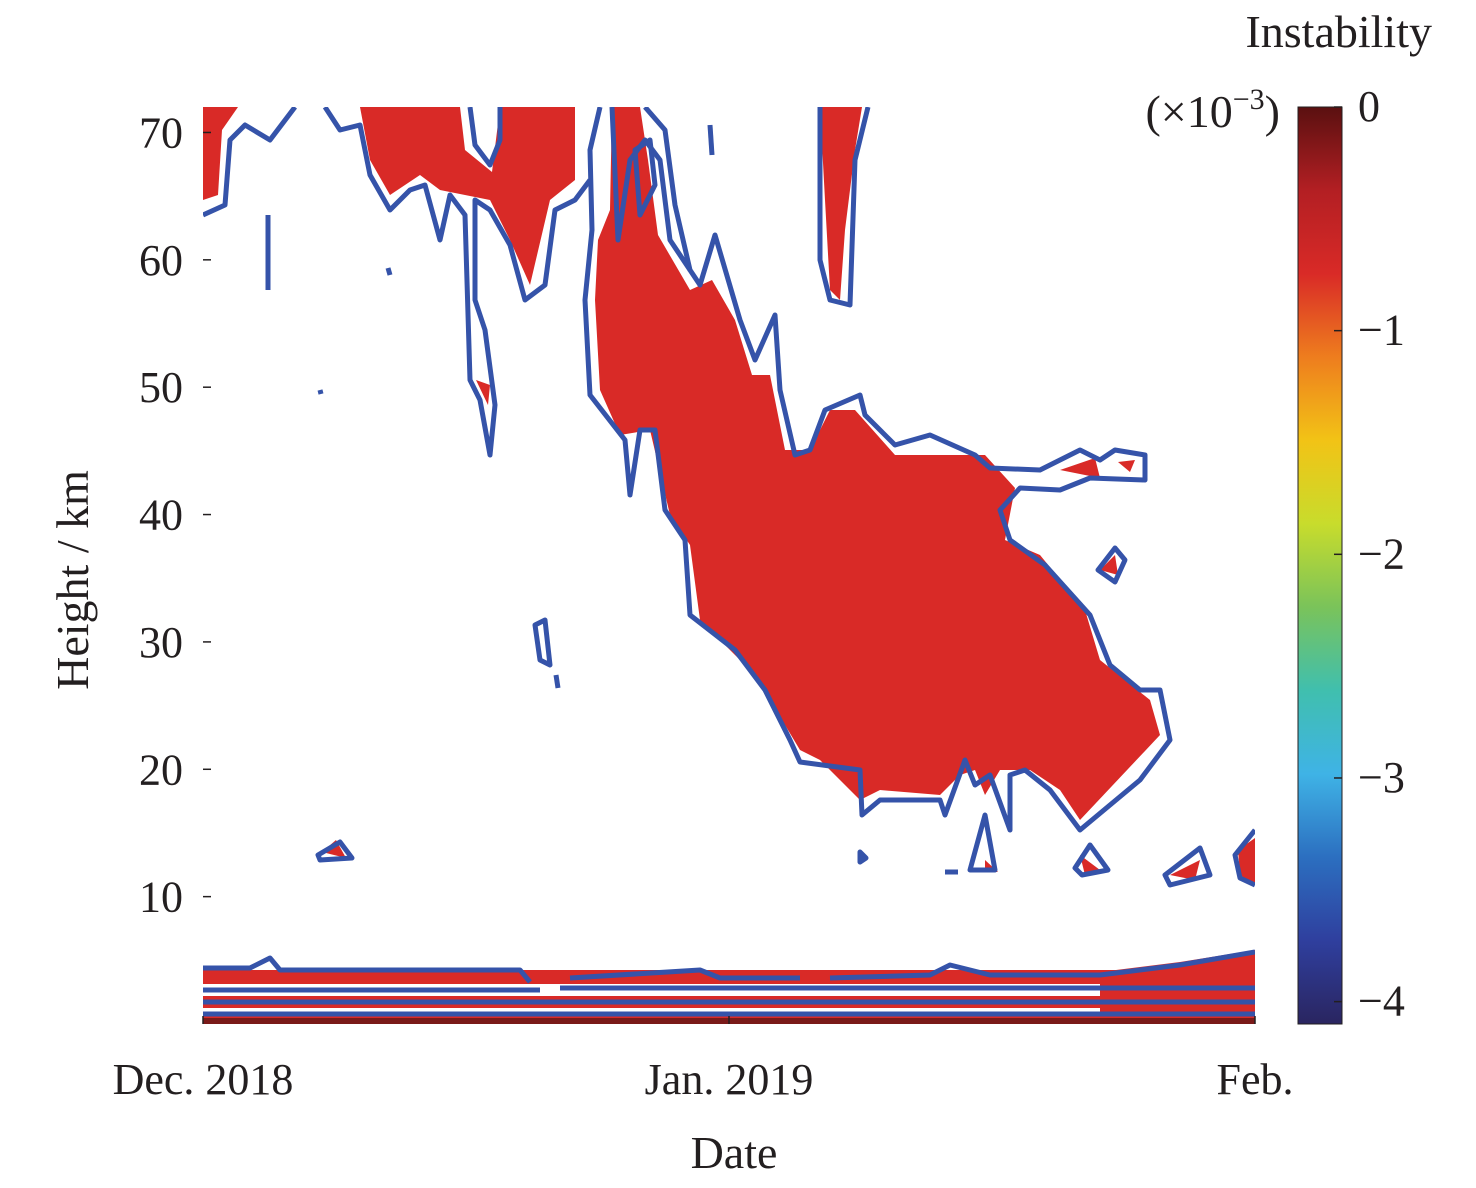 This screenshot has height=1188, width=1476. Describe the element at coordinates (161, 132) in the screenshot. I see `y-tick-label: 70` at that location.